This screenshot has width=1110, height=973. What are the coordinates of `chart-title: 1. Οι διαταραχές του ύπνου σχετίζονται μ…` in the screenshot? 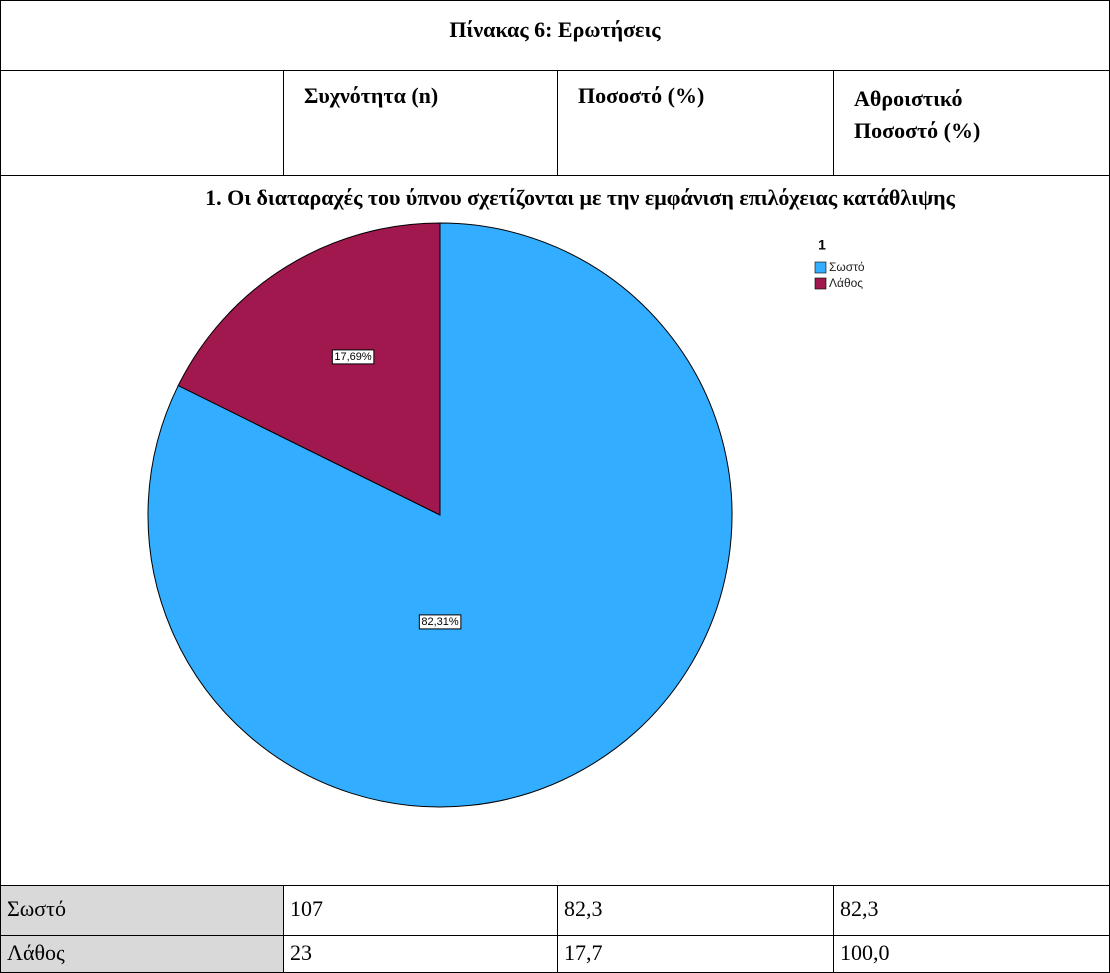 It's located at (580, 197).